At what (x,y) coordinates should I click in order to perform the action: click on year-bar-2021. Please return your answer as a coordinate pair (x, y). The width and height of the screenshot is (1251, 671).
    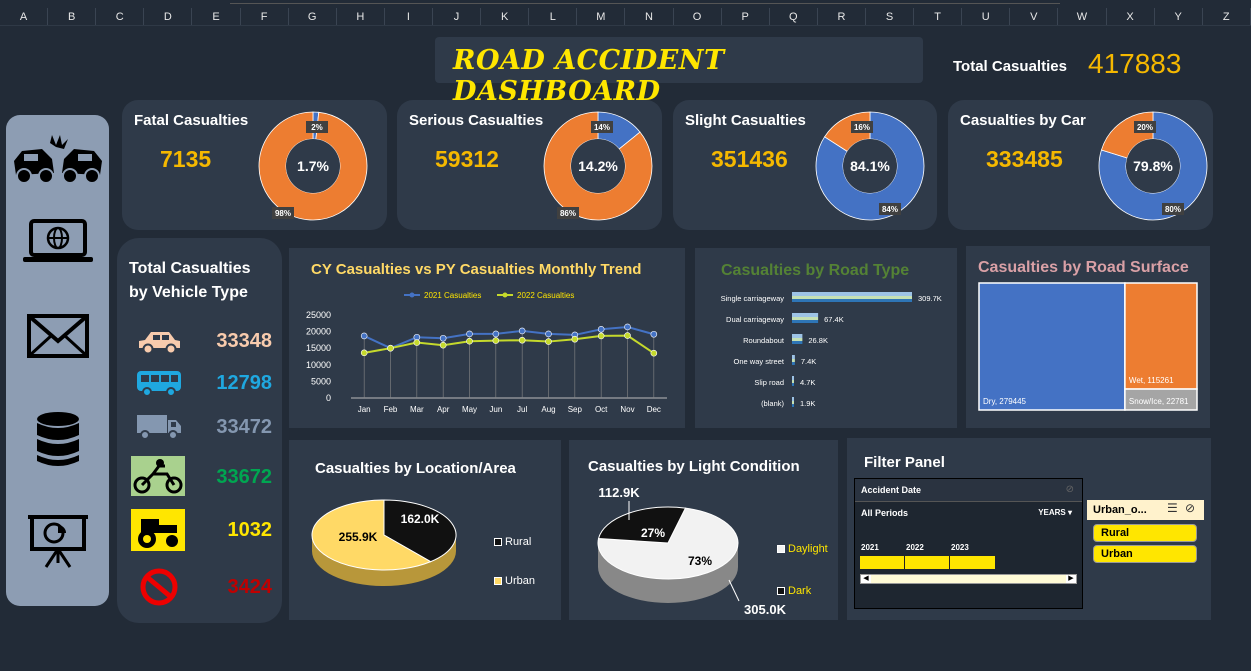
    Looking at the image, I should click on (882, 562).